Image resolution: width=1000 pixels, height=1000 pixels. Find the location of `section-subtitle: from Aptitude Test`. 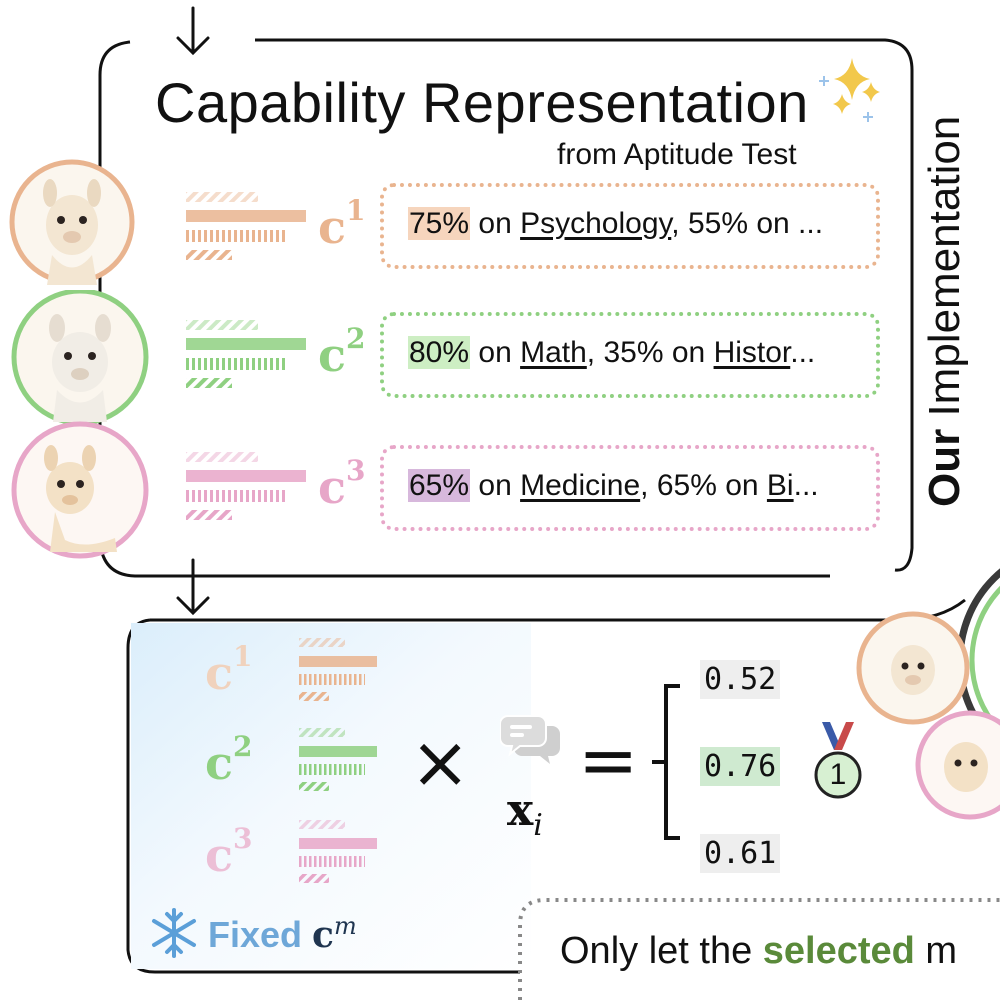

section-subtitle: from Aptitude Test is located at coordinates (677, 154).